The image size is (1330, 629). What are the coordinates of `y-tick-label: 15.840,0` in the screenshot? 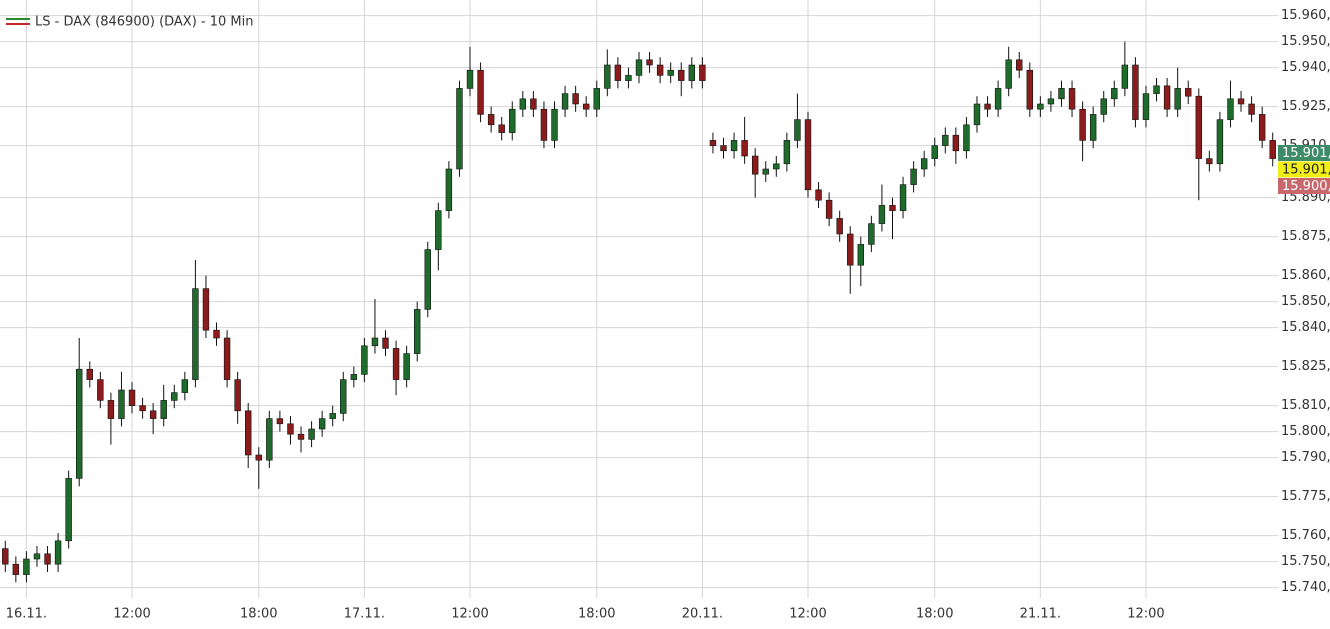 It's located at (1305, 327).